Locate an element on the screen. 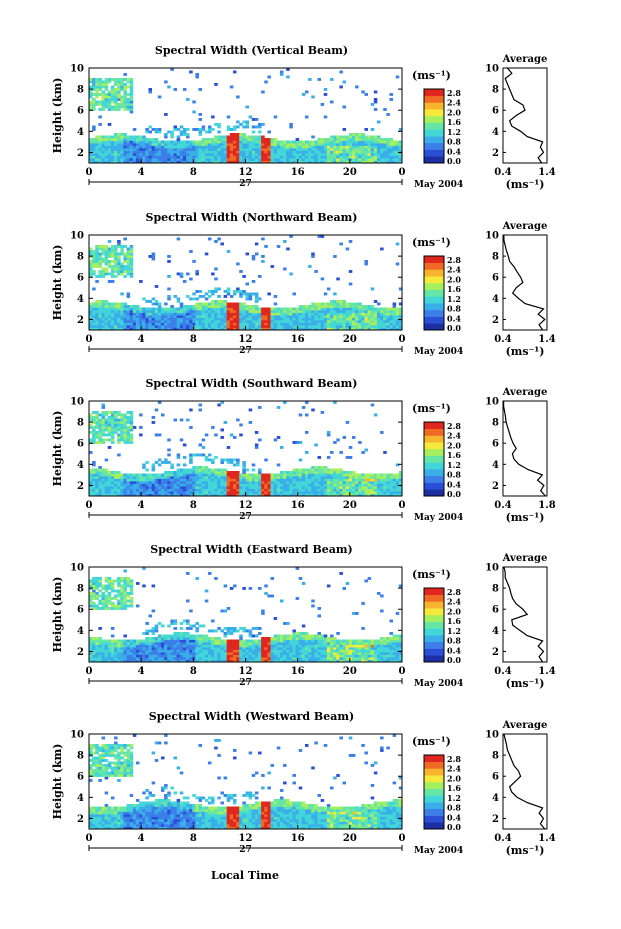  colorbar-tick-label: 2.8 is located at coordinates (454, 260).